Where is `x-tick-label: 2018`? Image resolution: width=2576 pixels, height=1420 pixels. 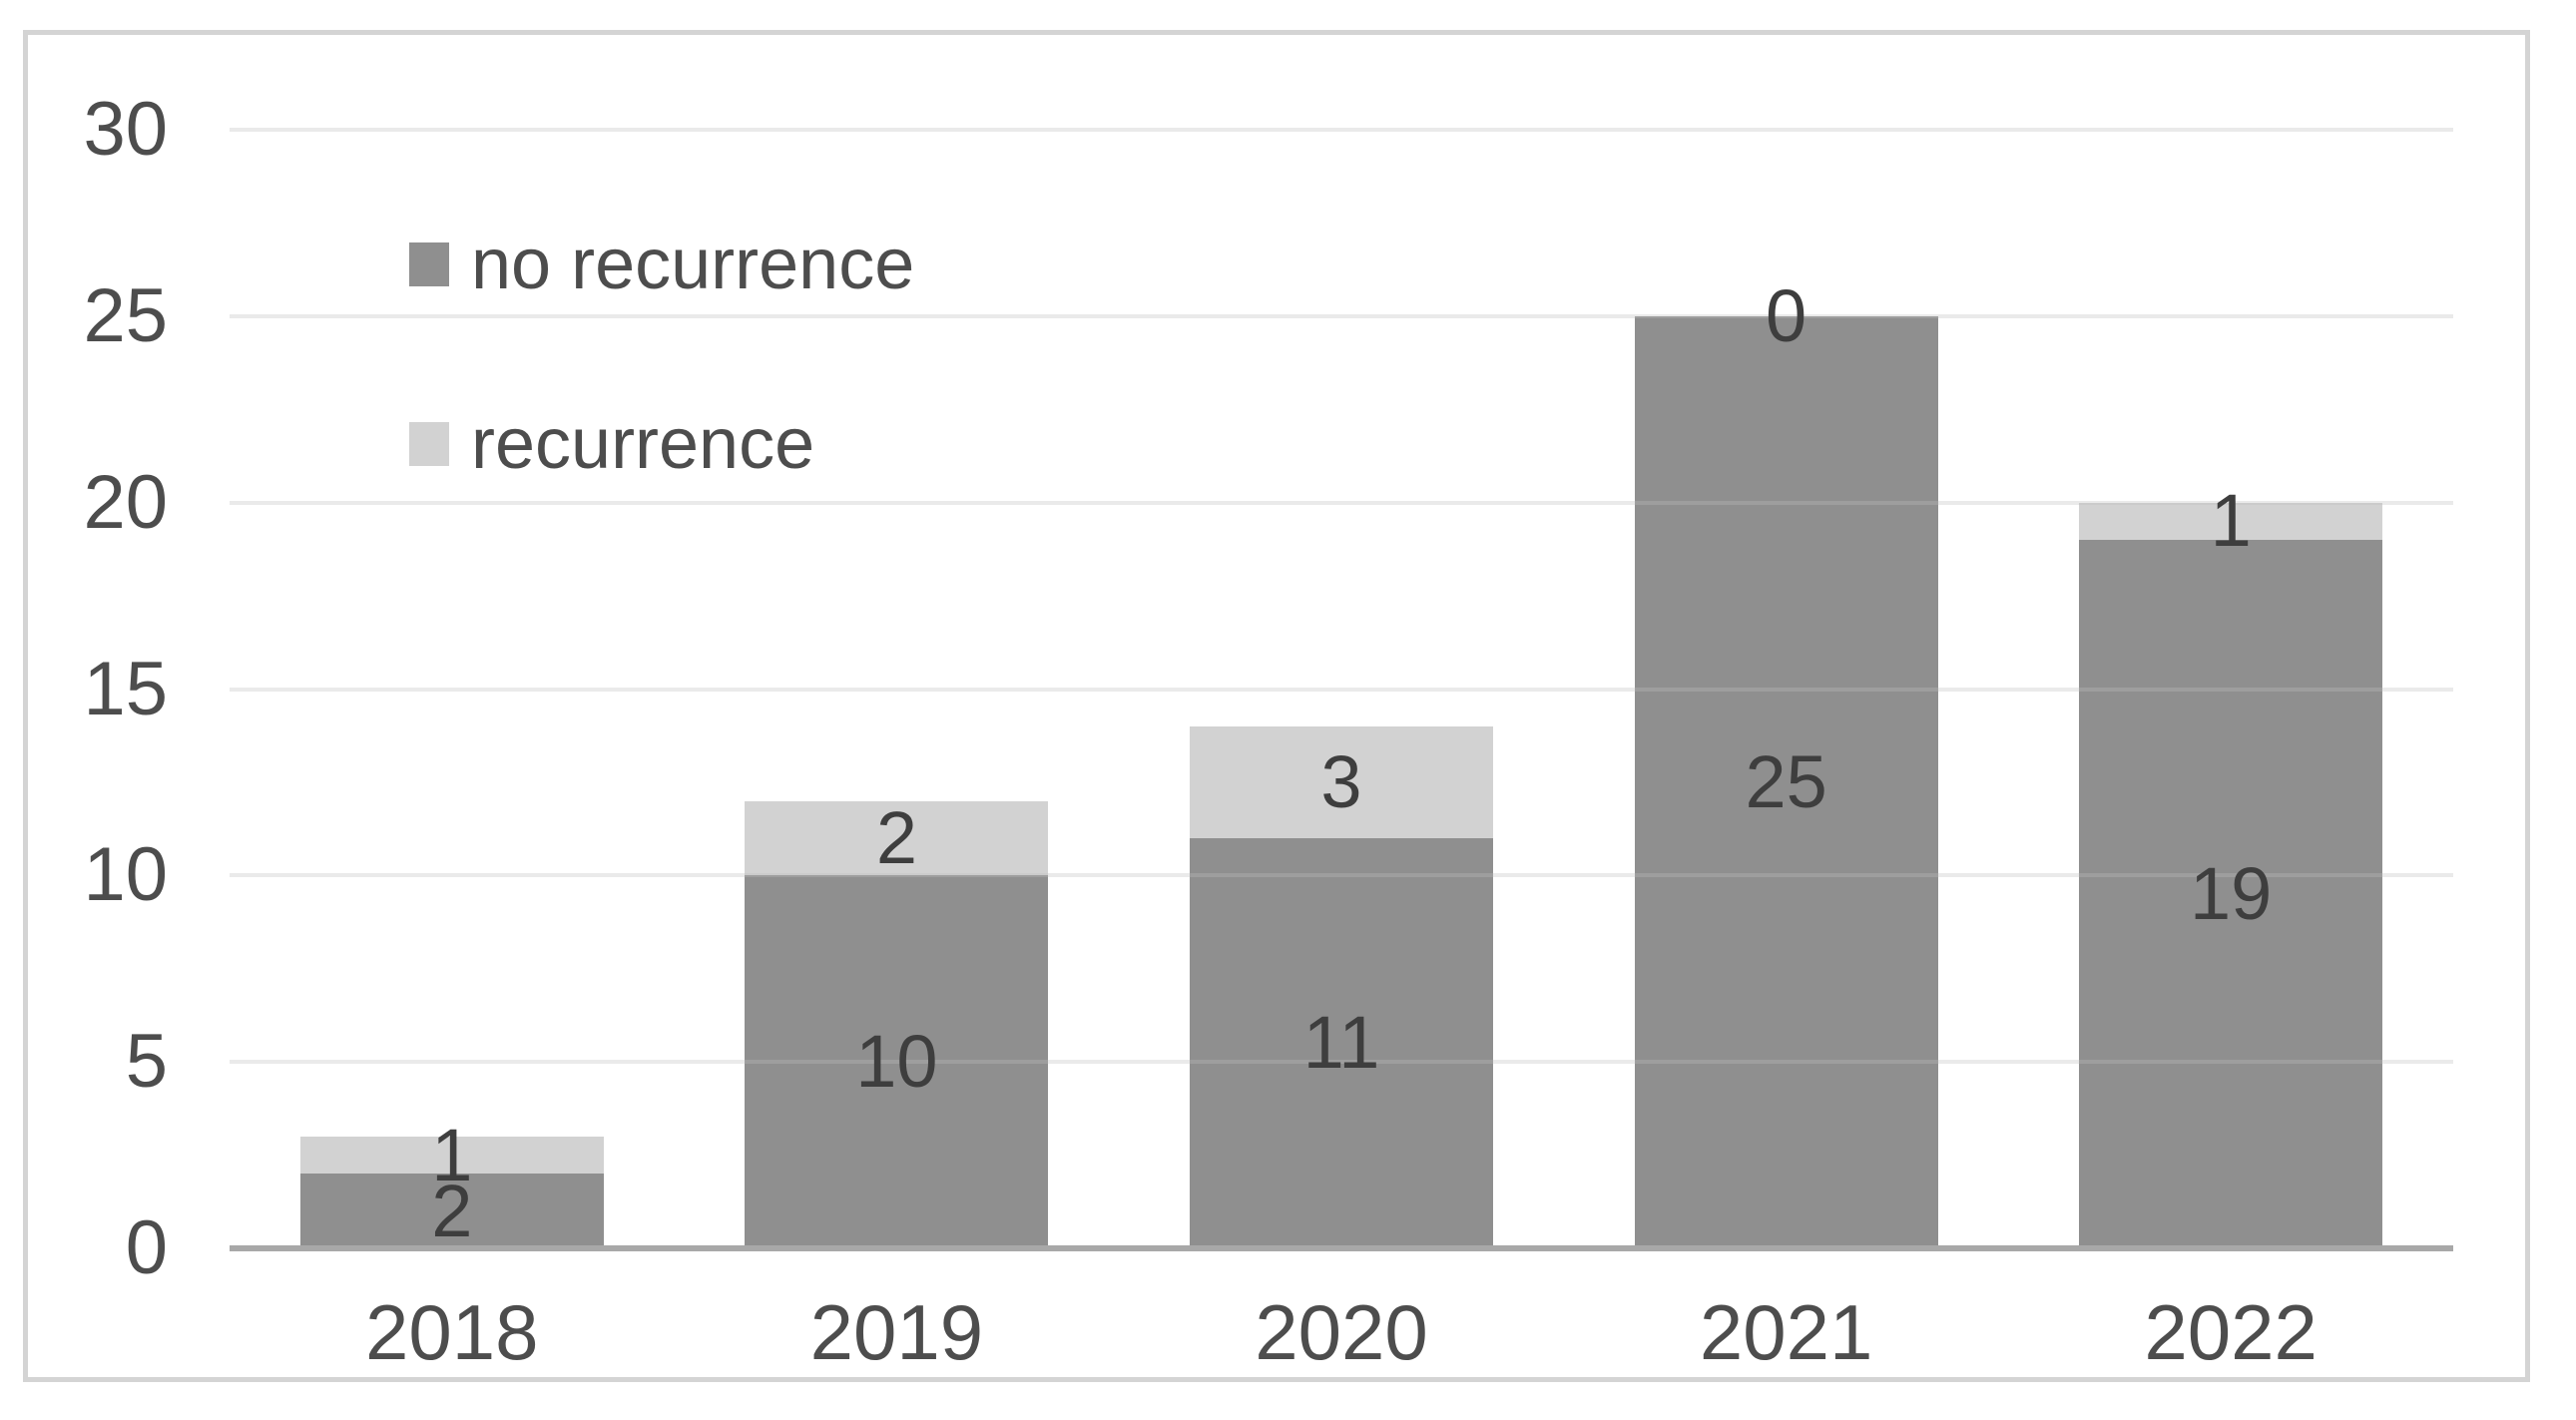 x-tick-label: 2018 is located at coordinates (452, 1332).